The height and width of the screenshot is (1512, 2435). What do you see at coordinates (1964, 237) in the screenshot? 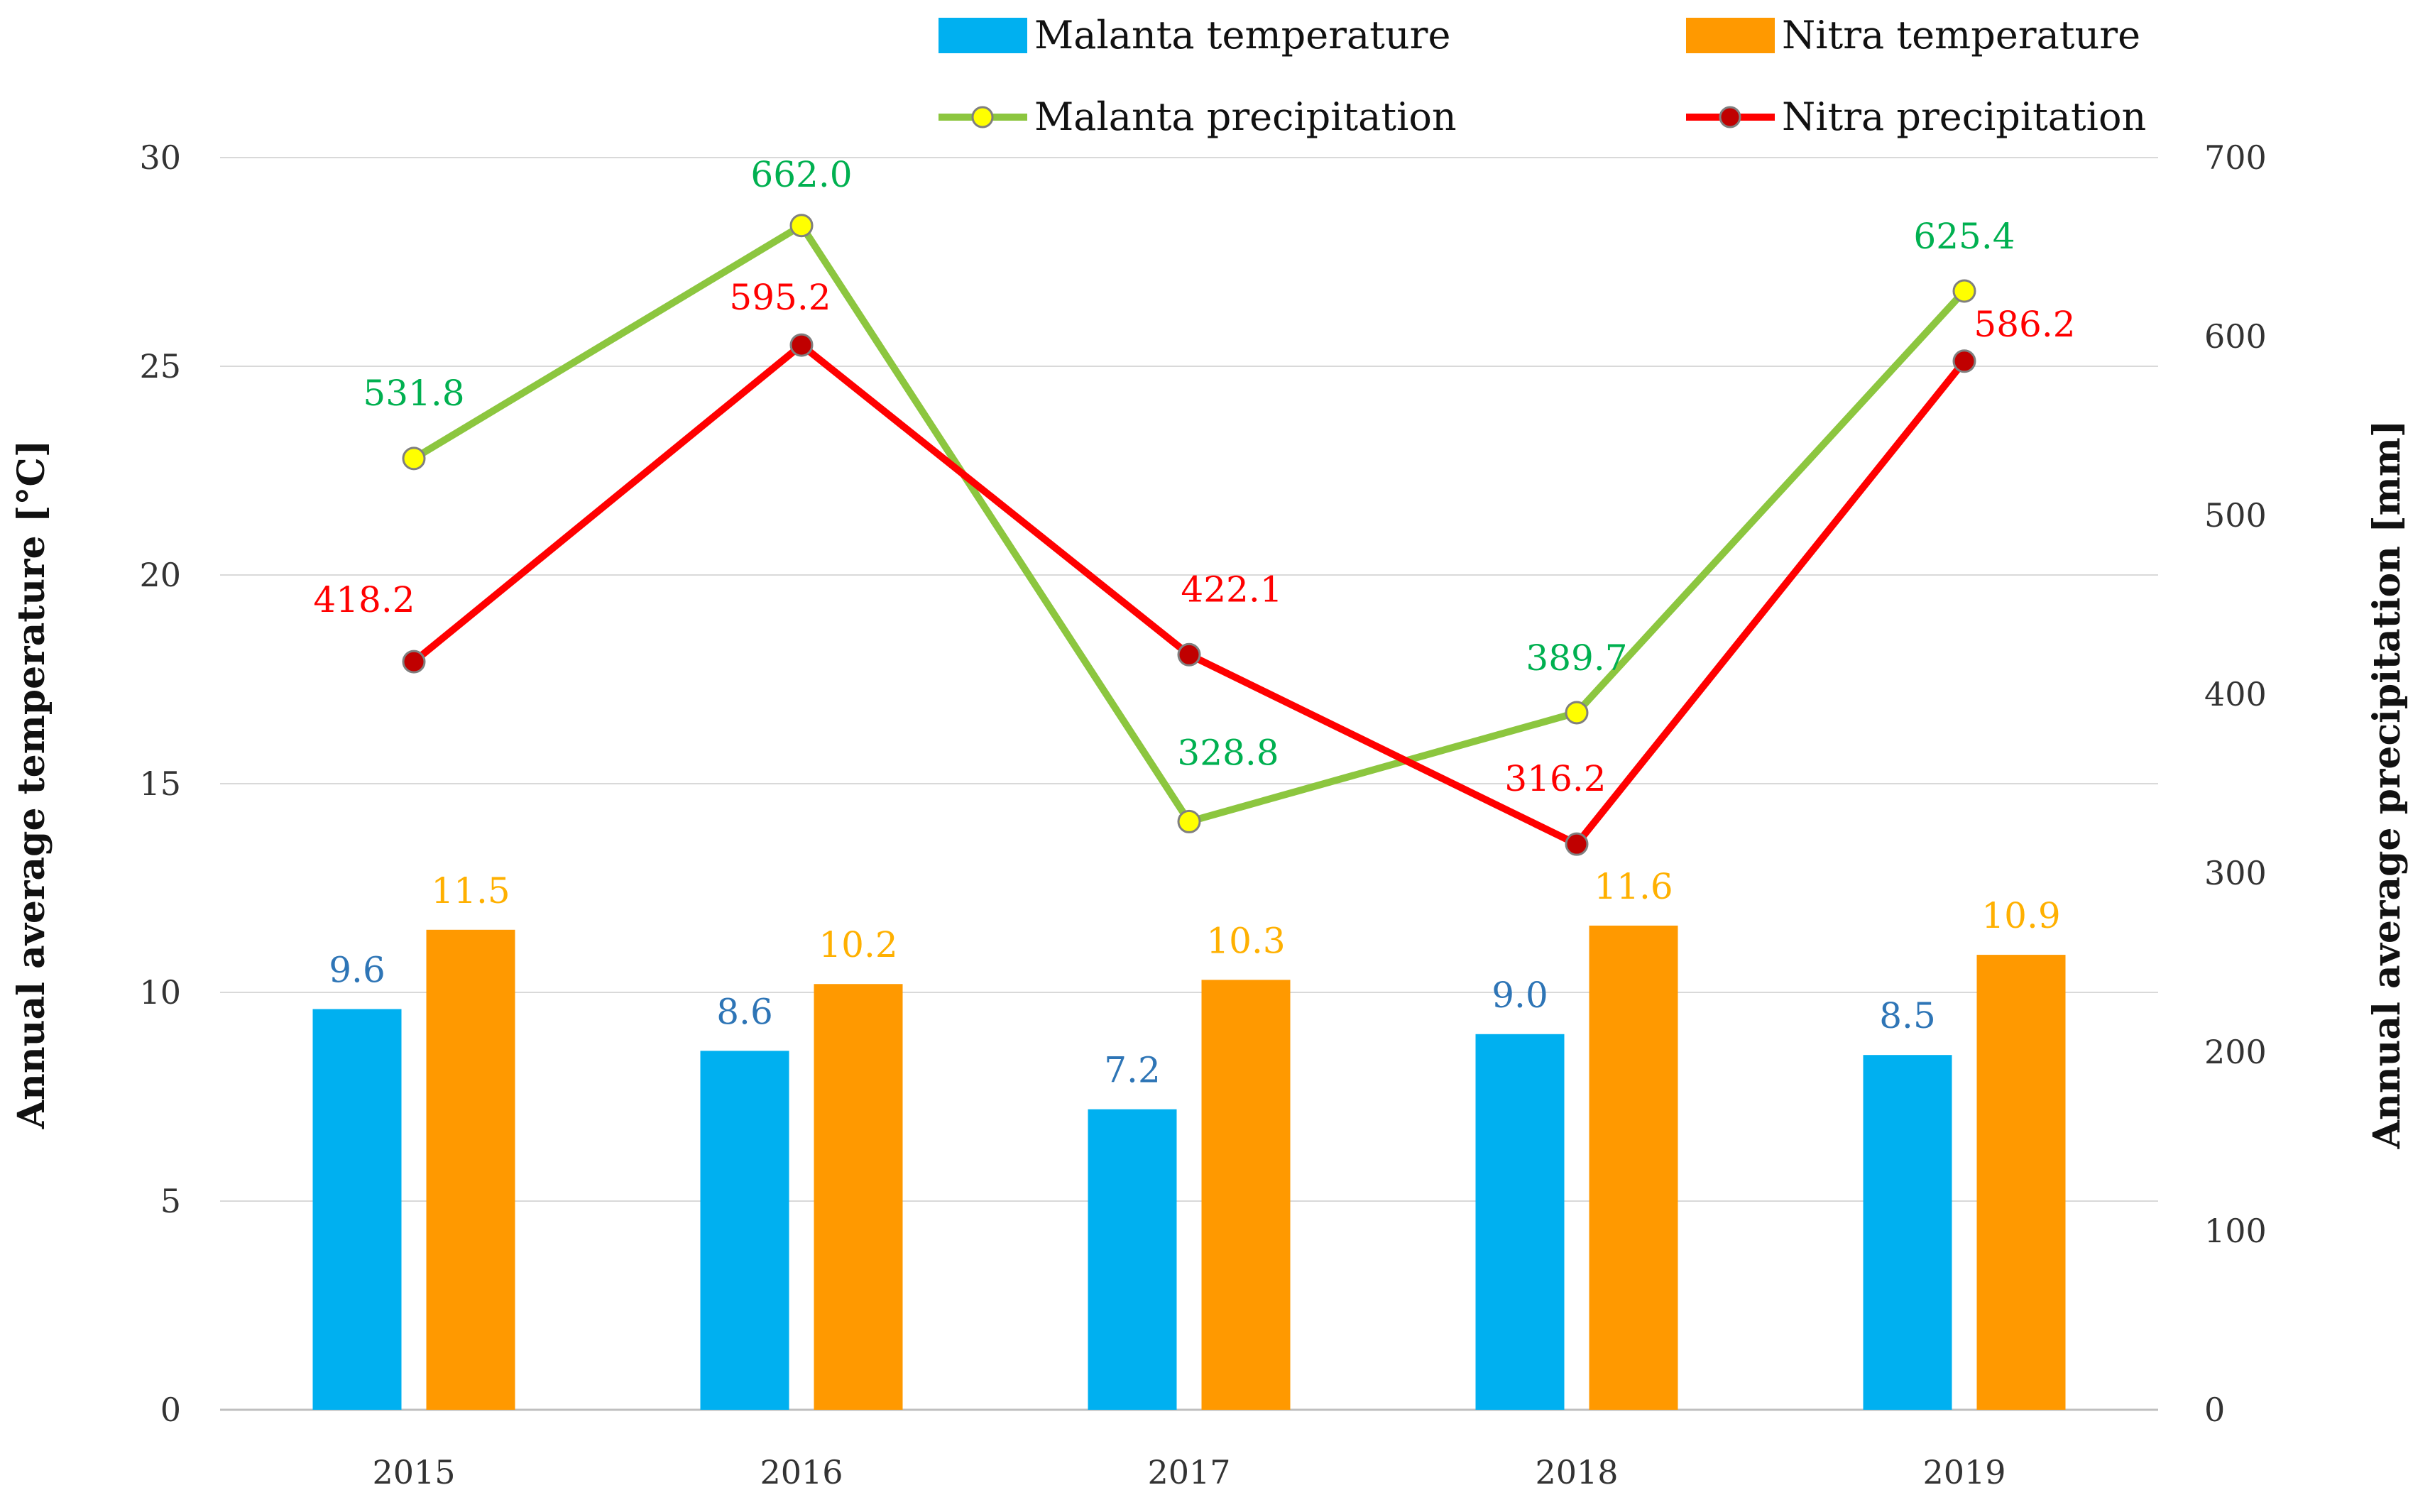
I see `data-label: 625.4` at bounding box center [1964, 237].